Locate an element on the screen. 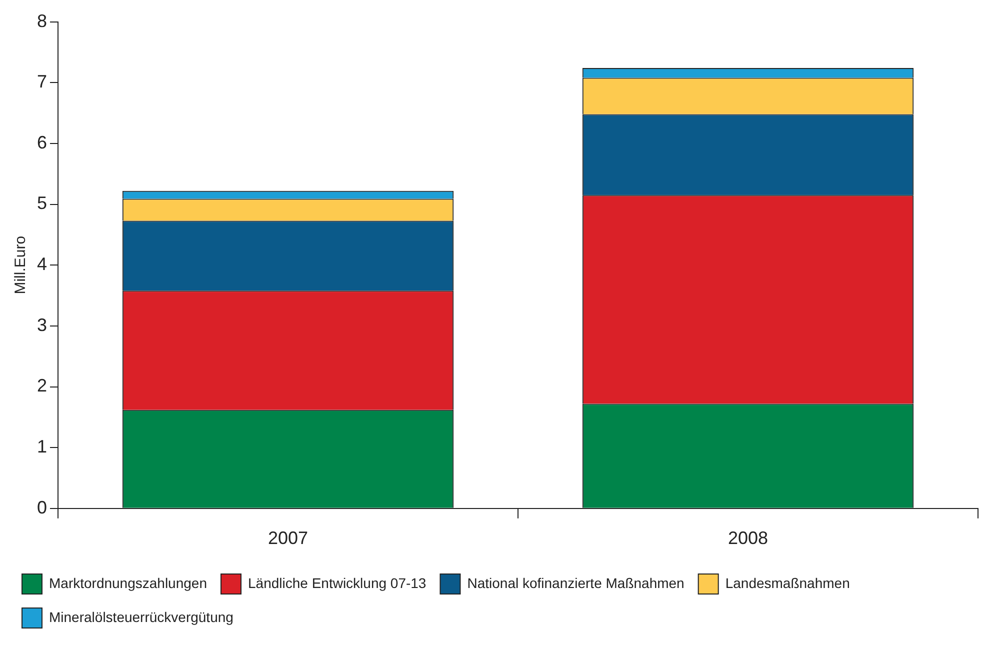  legend-label: Mineralölsteuerrückvergütung is located at coordinates (141, 616).